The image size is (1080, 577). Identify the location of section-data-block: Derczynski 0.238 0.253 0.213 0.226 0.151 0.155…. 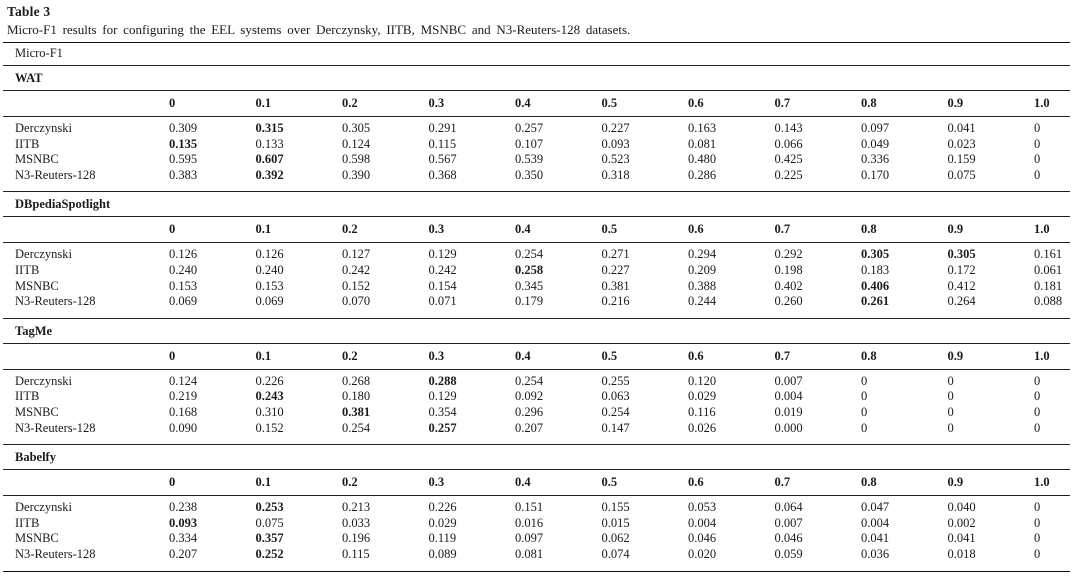
(536, 534).